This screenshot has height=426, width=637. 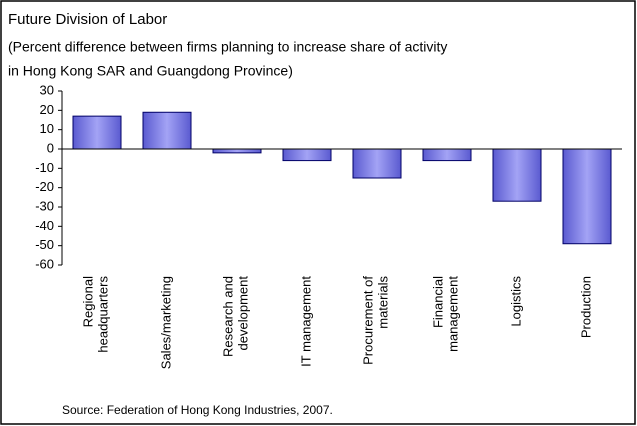 What do you see at coordinates (446, 314) in the screenshot?
I see `x-tick-label: Financialmanagement` at bounding box center [446, 314].